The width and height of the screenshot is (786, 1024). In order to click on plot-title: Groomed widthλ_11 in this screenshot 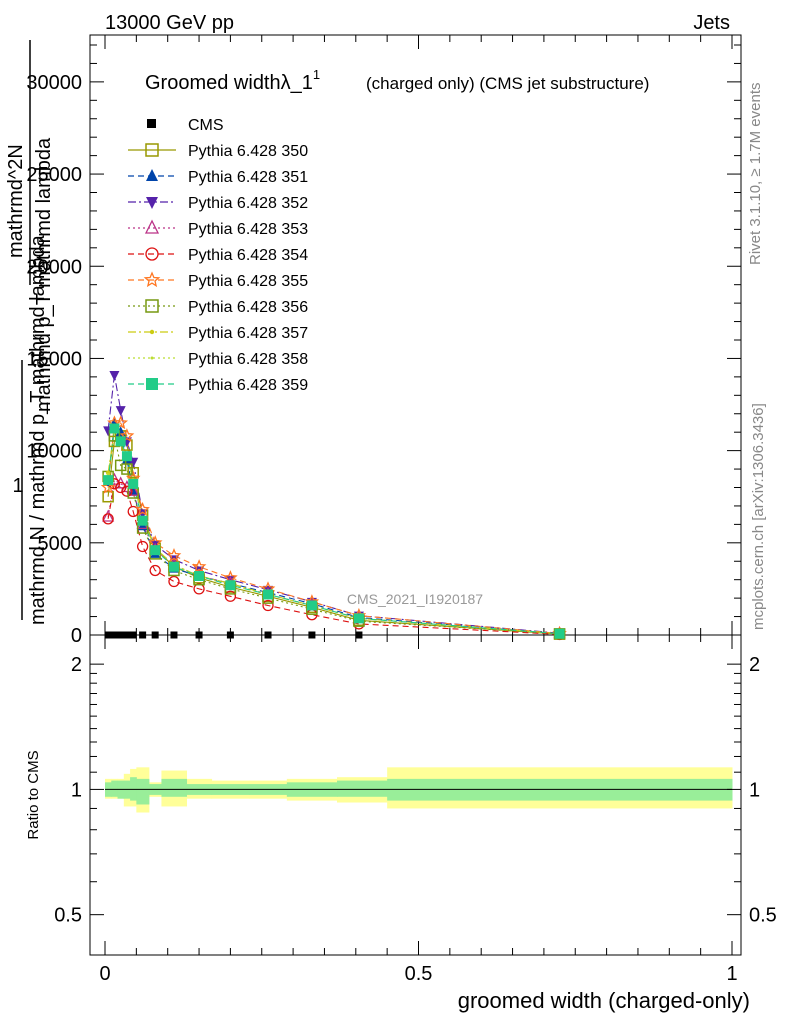, I will do `click(232, 80)`.